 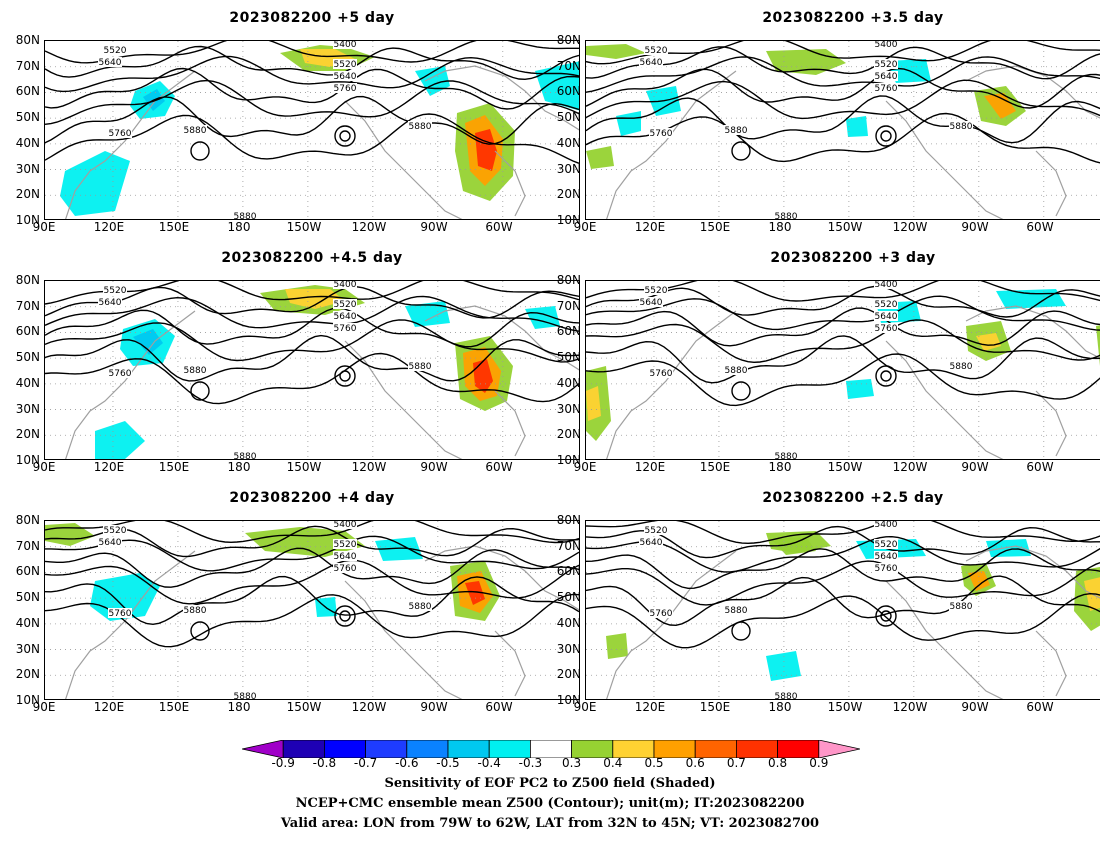 What do you see at coordinates (312, 18) in the screenshot?
I see `panel-title: 2023082200 +5 day` at bounding box center [312, 18].